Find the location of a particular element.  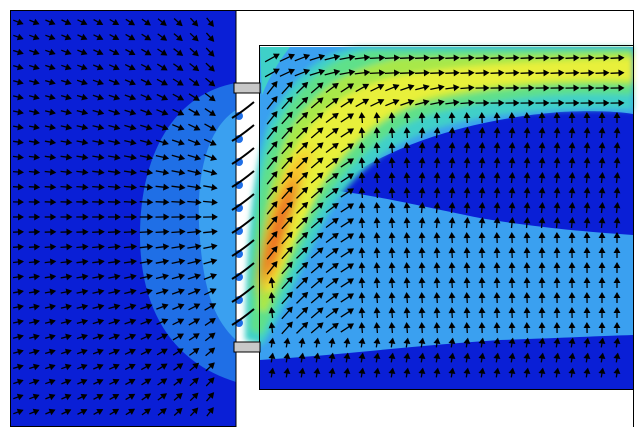

louvre-blades is located at coordinates (243, 214).